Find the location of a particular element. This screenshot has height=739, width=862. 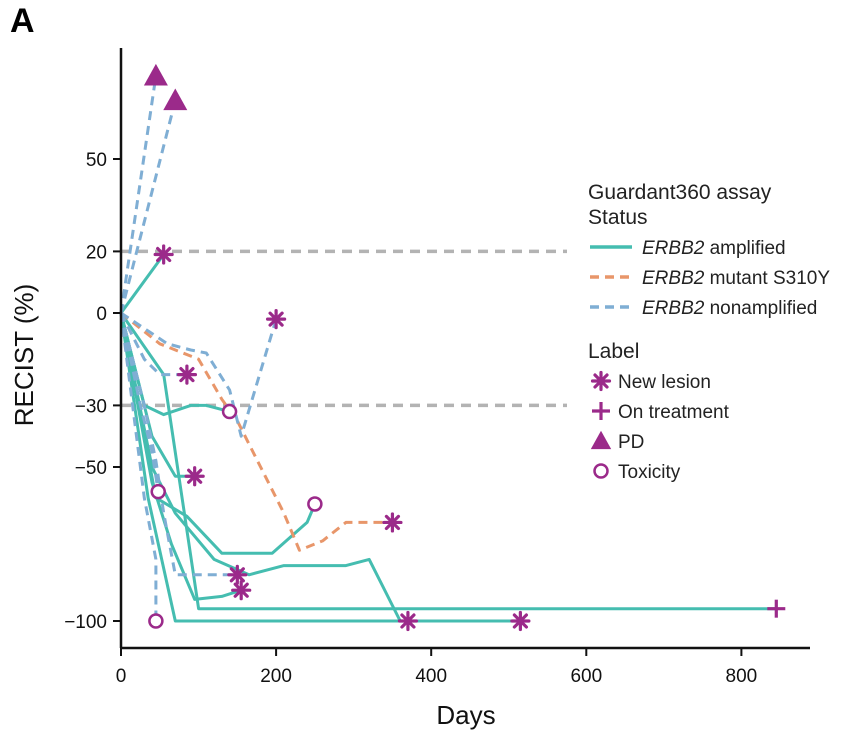

y-axis-title: RECIST (%) is located at coordinates (24, 355).